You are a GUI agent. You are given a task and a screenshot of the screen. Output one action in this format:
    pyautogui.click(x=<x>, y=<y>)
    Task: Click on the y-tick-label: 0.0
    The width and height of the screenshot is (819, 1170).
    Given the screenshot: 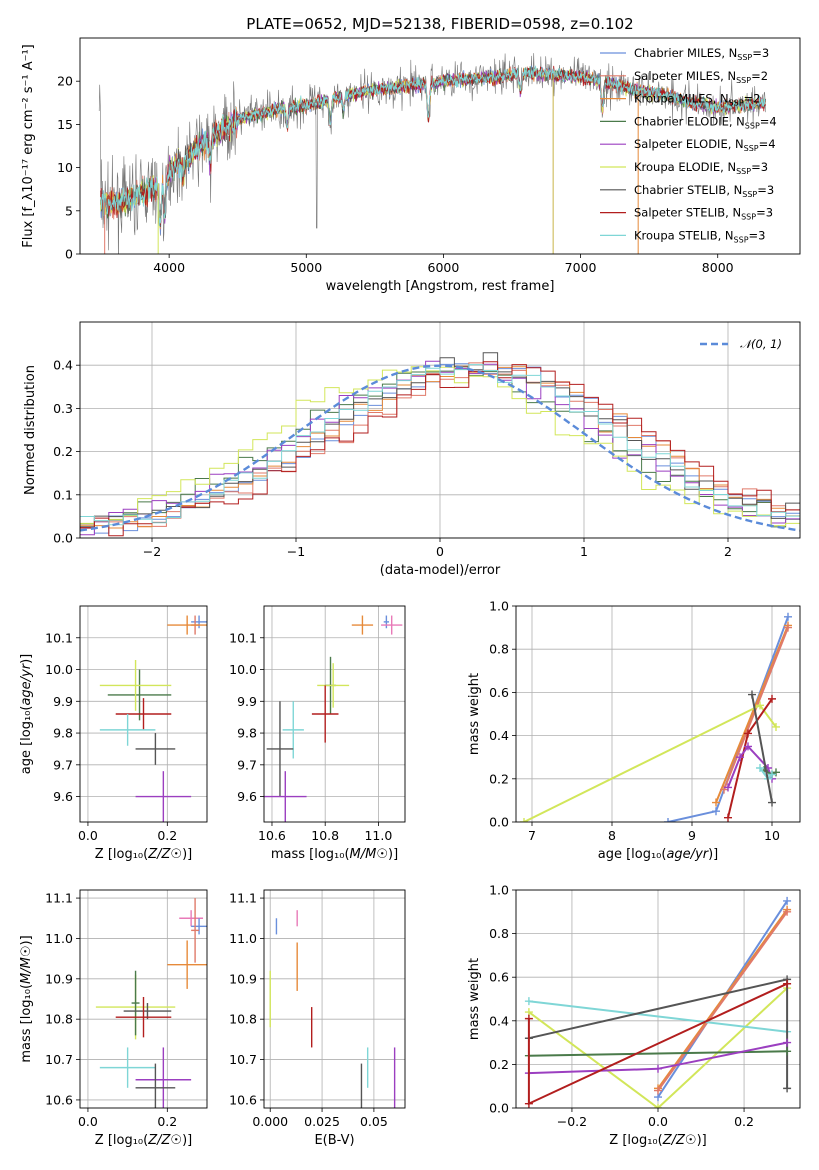 What is the action you would take?
    pyautogui.click(x=63, y=538)
    